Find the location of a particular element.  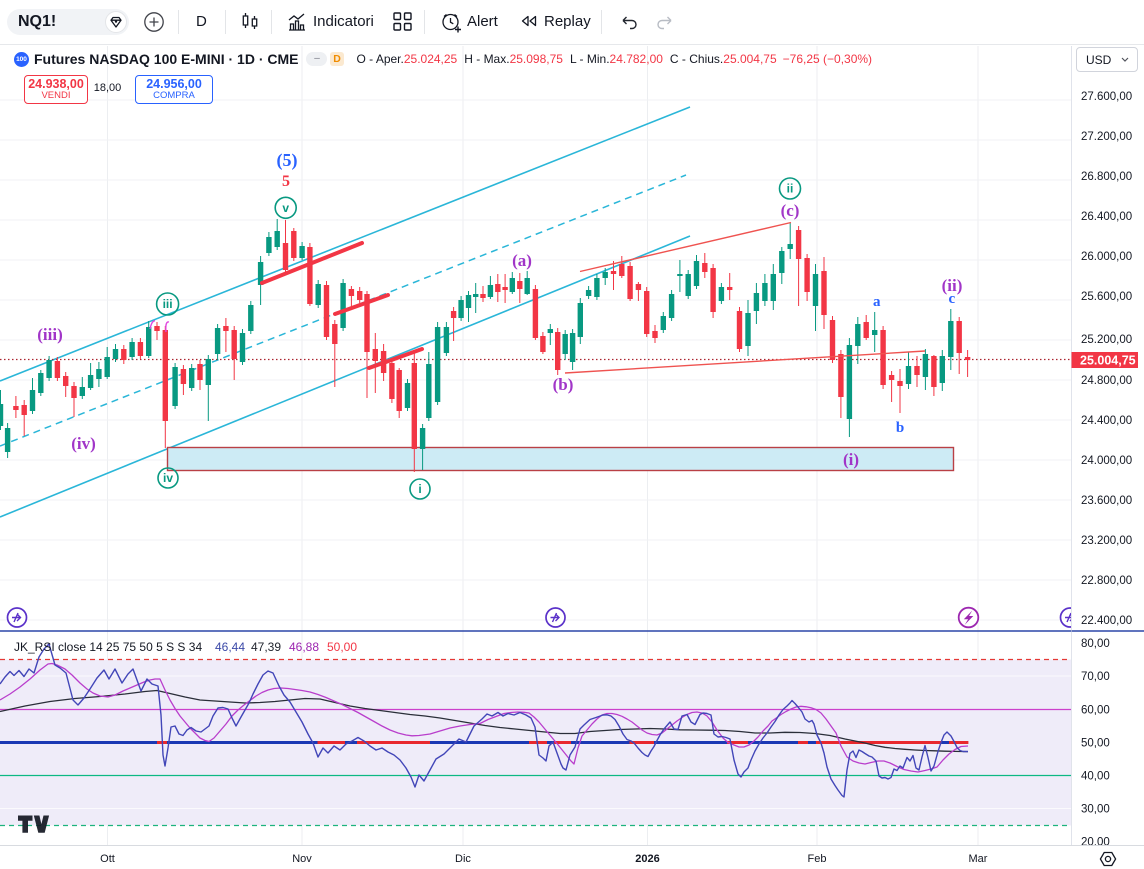

svg-text: 60,00 is located at coordinates (1095, 711).